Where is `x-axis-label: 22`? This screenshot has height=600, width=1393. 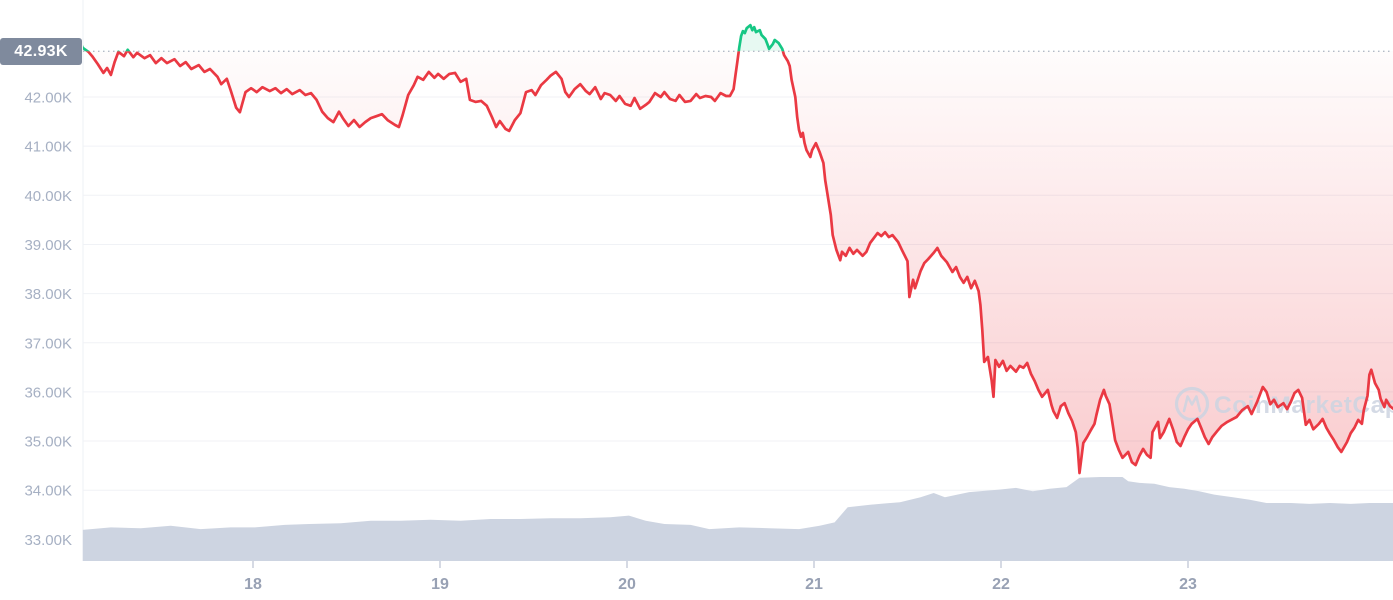 x-axis-label: 22 is located at coordinates (1001, 584).